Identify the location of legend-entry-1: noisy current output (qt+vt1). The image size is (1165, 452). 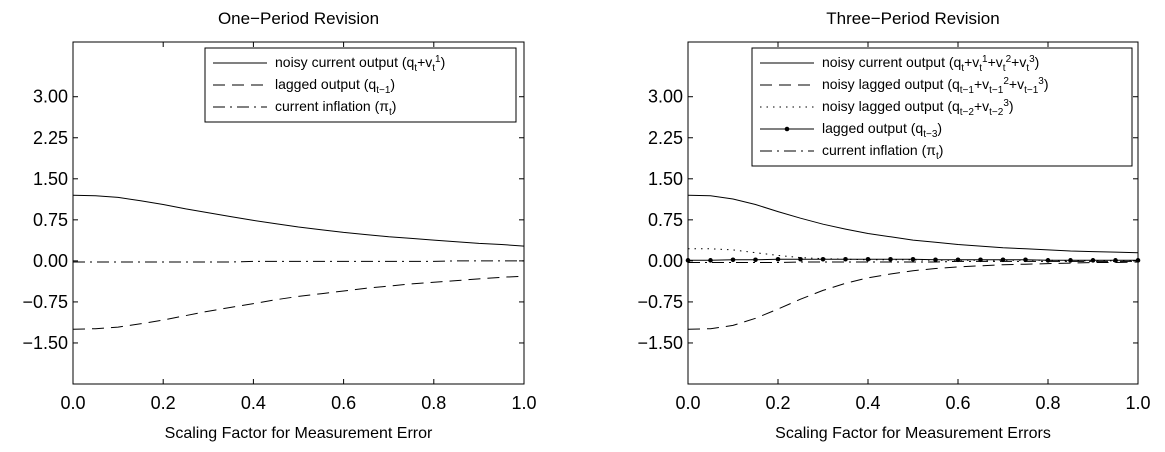
(360, 64).